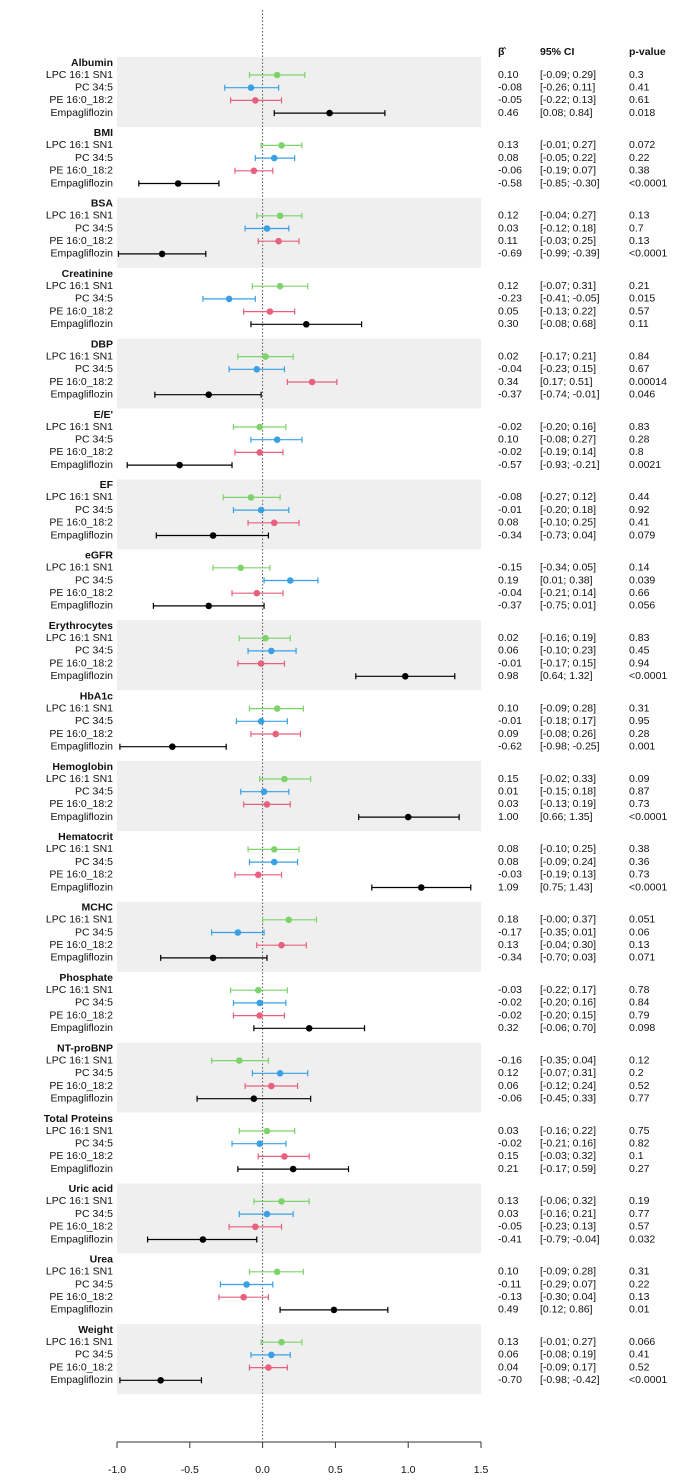 The height and width of the screenshot is (1482, 698). What do you see at coordinates (568, 171) in the screenshot?
I see `ci-label: [-0.19; 0.07]` at bounding box center [568, 171].